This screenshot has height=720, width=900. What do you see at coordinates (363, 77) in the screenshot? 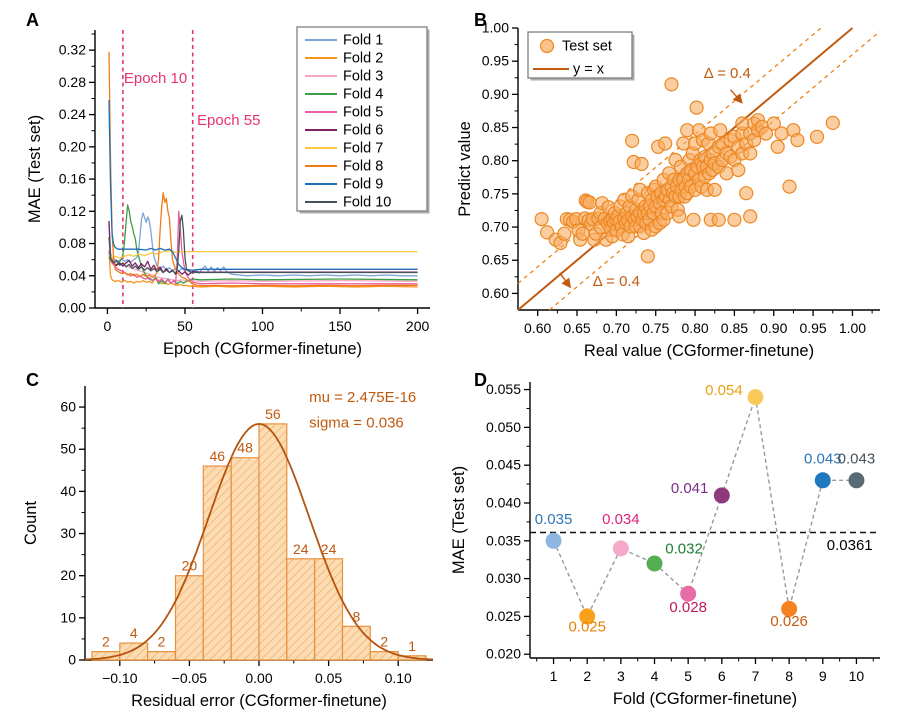
I see `svg-text: Fold 3` at bounding box center [363, 77].